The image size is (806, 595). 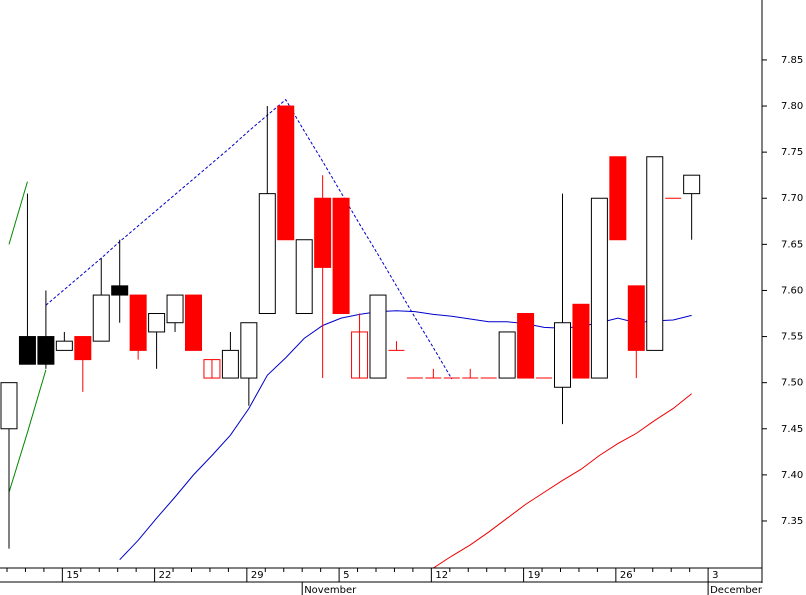 What do you see at coordinates (792, 429) in the screenshot?
I see `y-tick-label: 7.45` at bounding box center [792, 429].